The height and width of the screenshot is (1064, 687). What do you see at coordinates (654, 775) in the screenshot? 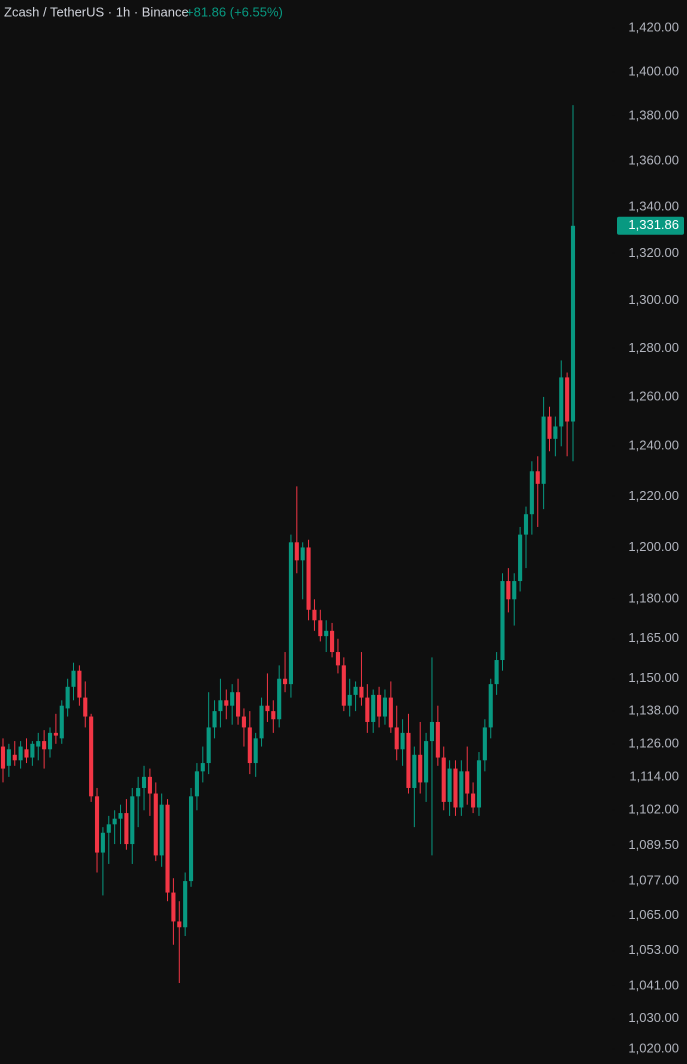
I see `y-tick-label: 1,114.00` at bounding box center [654, 775].